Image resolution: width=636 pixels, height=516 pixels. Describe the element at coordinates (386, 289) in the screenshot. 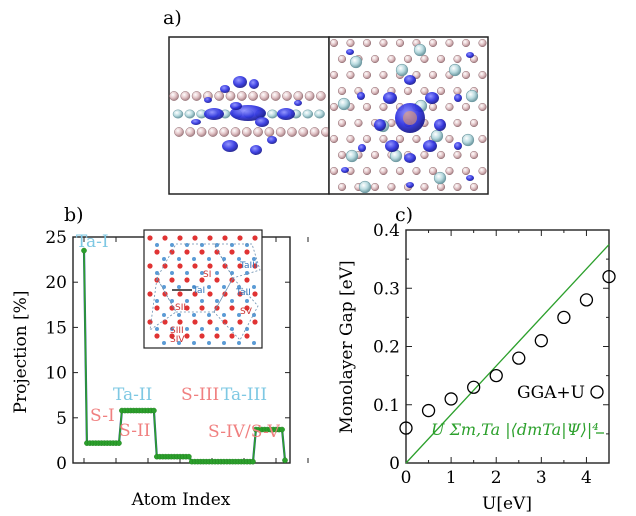

I see `chart-c-ytick-label: 0.3` at that location.